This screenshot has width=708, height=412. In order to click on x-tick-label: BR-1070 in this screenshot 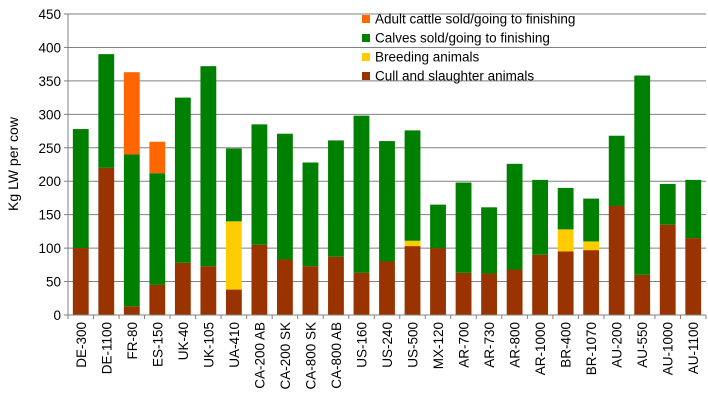, I will do `click(591, 348)`.